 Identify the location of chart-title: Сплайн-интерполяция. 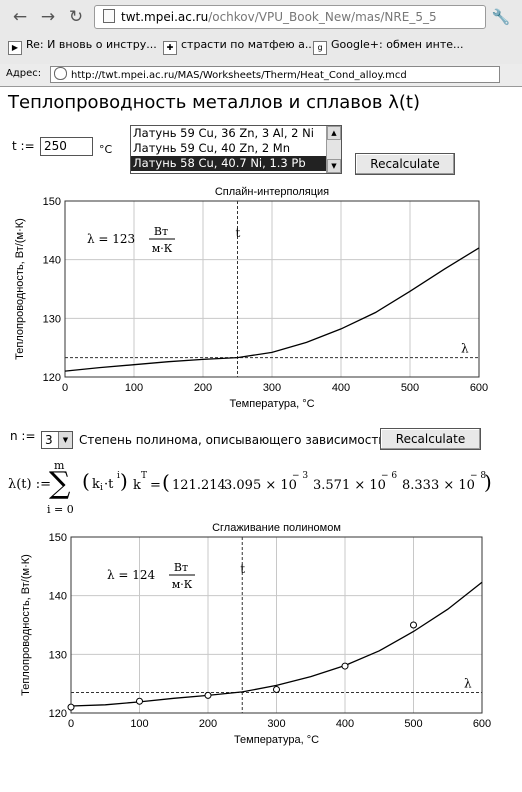
(272, 192).